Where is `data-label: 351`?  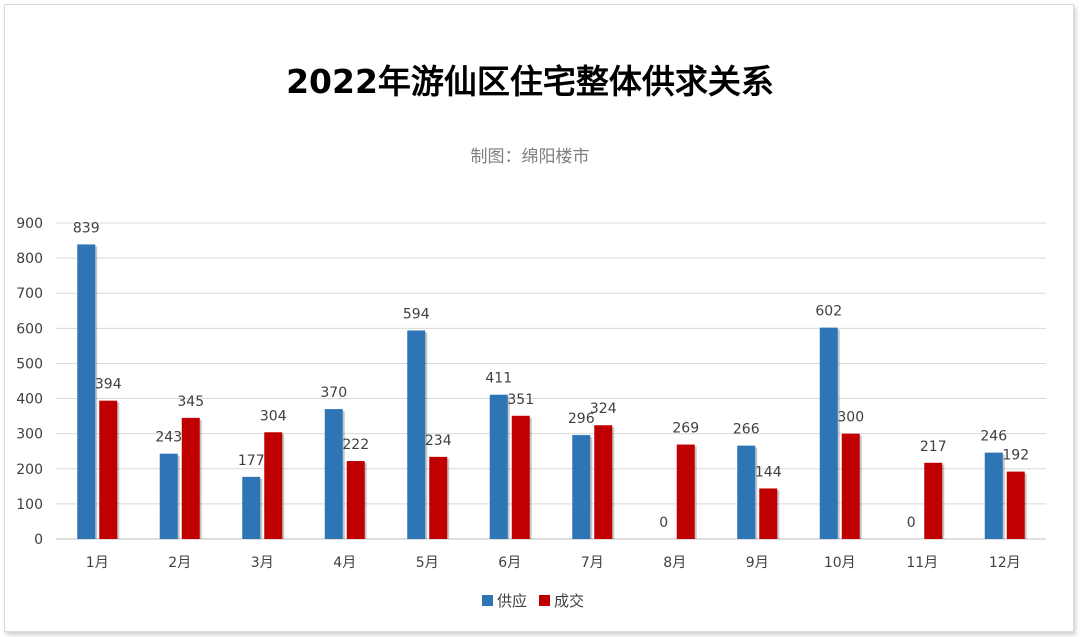
data-label: 351 is located at coordinates (520, 400).